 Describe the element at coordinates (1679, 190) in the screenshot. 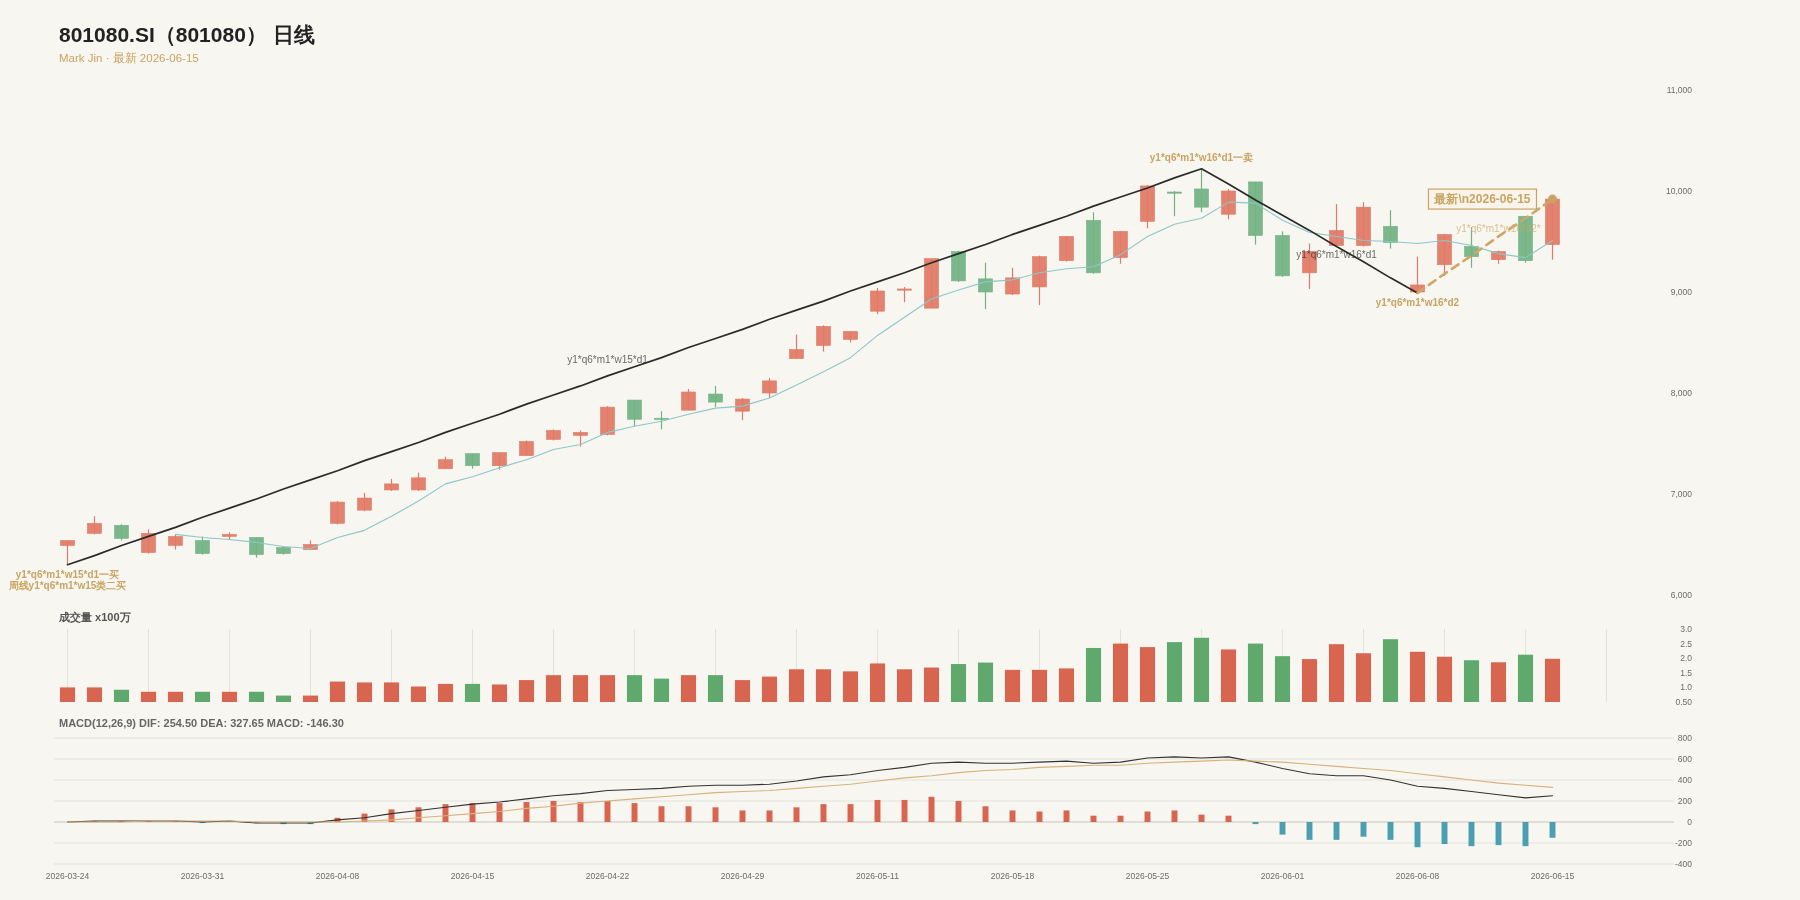

I see `y-tick-label: 10,000` at that location.